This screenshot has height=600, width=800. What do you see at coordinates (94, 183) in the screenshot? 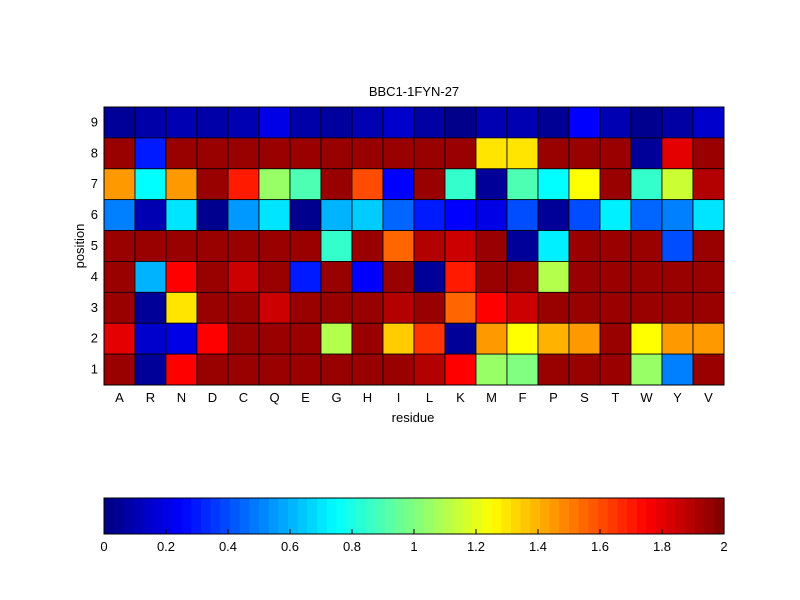
I see `y-tick-label: 7` at bounding box center [94, 183].